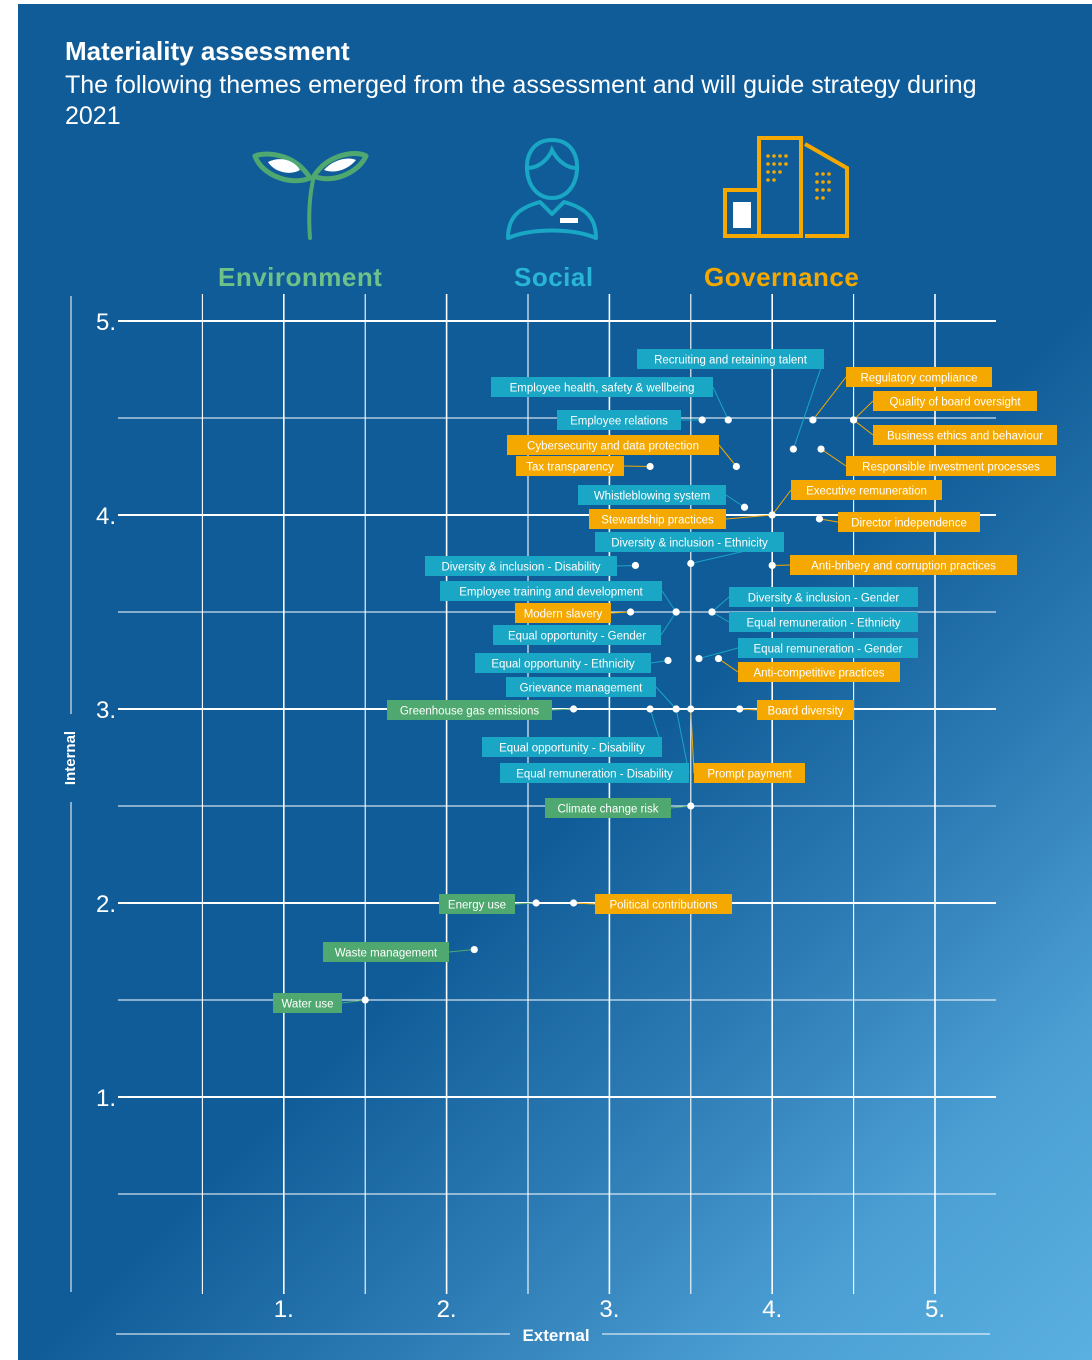  What do you see at coordinates (772, 1309) in the screenshot?
I see `x-tick-label: 4.` at bounding box center [772, 1309].